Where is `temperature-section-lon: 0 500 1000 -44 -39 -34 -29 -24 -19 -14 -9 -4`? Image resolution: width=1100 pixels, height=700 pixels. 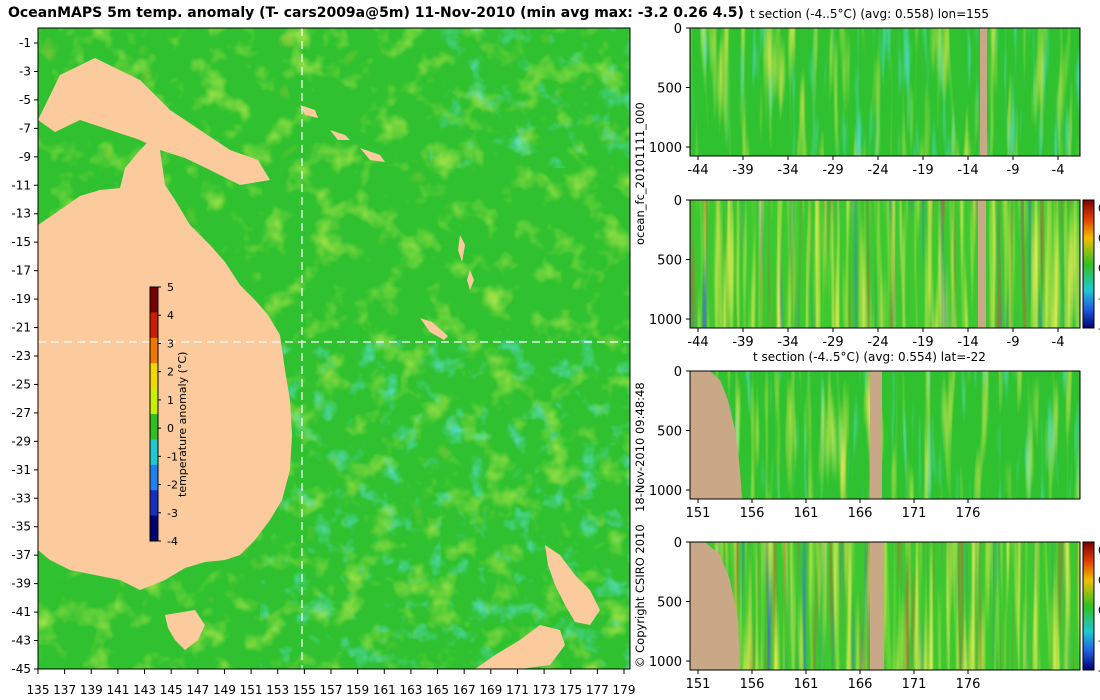
temperature-section-lon: 0 500 1000 -44 -39 -34 -29 -24 -19 -14 -9 -4 is located at coordinates (865, 100).